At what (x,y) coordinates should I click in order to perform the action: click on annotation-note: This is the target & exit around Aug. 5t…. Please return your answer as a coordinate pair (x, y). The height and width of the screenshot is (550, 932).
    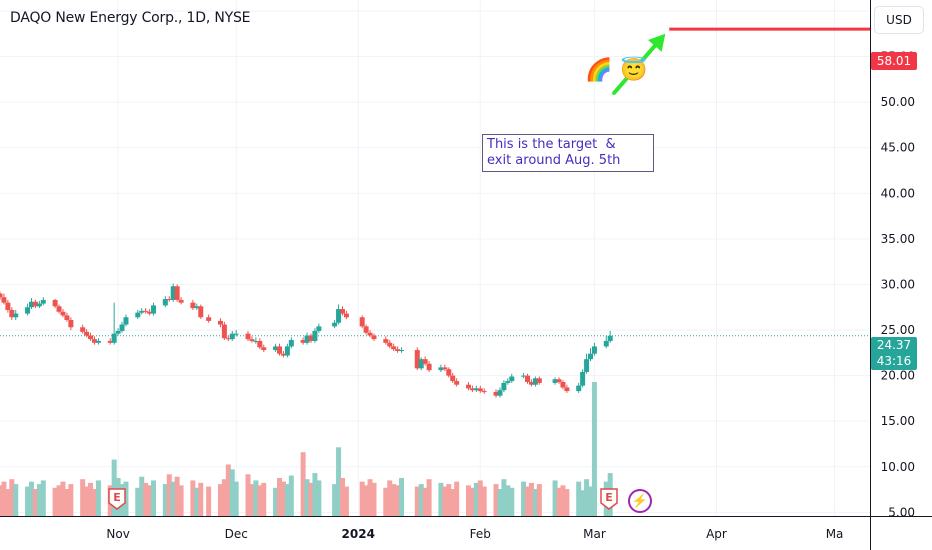
    Looking at the image, I should click on (568, 153).